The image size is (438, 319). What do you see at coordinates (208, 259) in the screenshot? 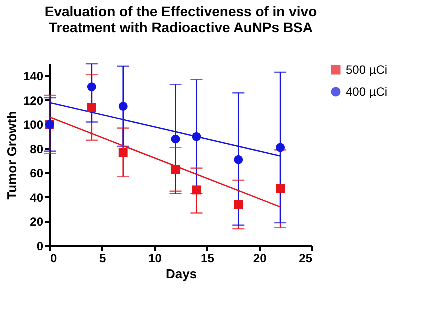
I see `x-tick-label: 15` at bounding box center [208, 259].